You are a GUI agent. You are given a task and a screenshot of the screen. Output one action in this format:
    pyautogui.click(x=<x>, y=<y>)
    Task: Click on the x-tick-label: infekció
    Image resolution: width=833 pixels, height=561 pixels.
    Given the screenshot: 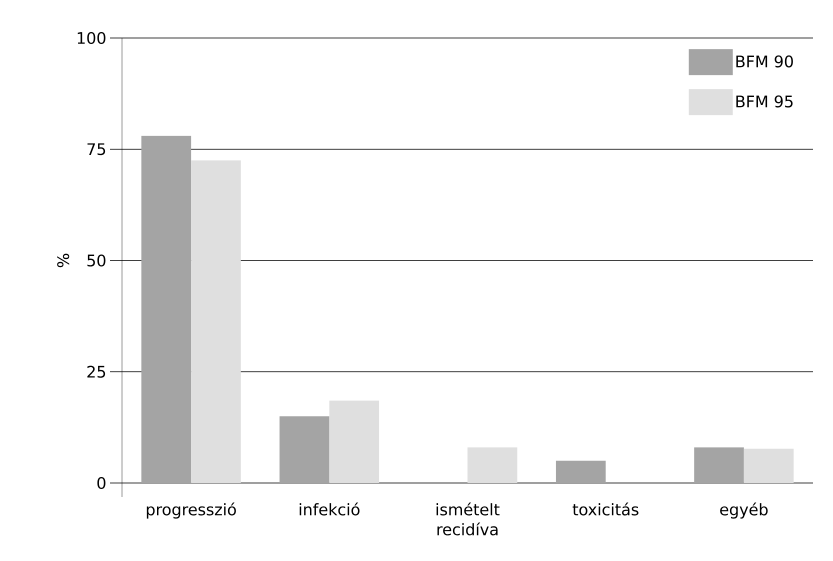 What is the action you would take?
    pyautogui.click(x=330, y=509)
    